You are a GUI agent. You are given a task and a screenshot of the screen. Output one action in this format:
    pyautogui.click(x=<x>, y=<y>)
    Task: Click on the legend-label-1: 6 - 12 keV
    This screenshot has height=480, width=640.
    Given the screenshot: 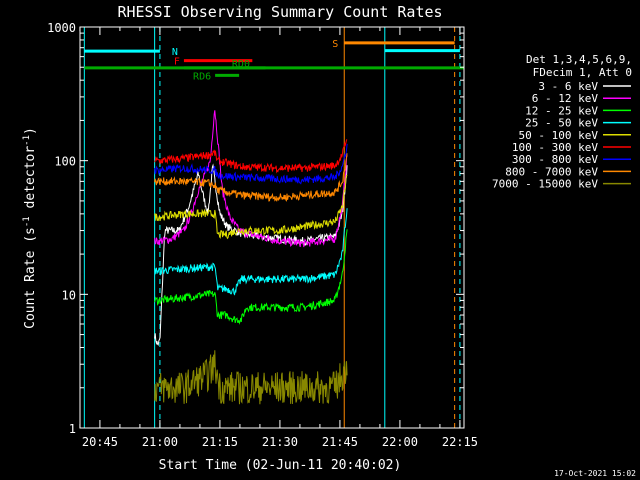 What is the action you would take?
    pyautogui.click(x=565, y=98)
    